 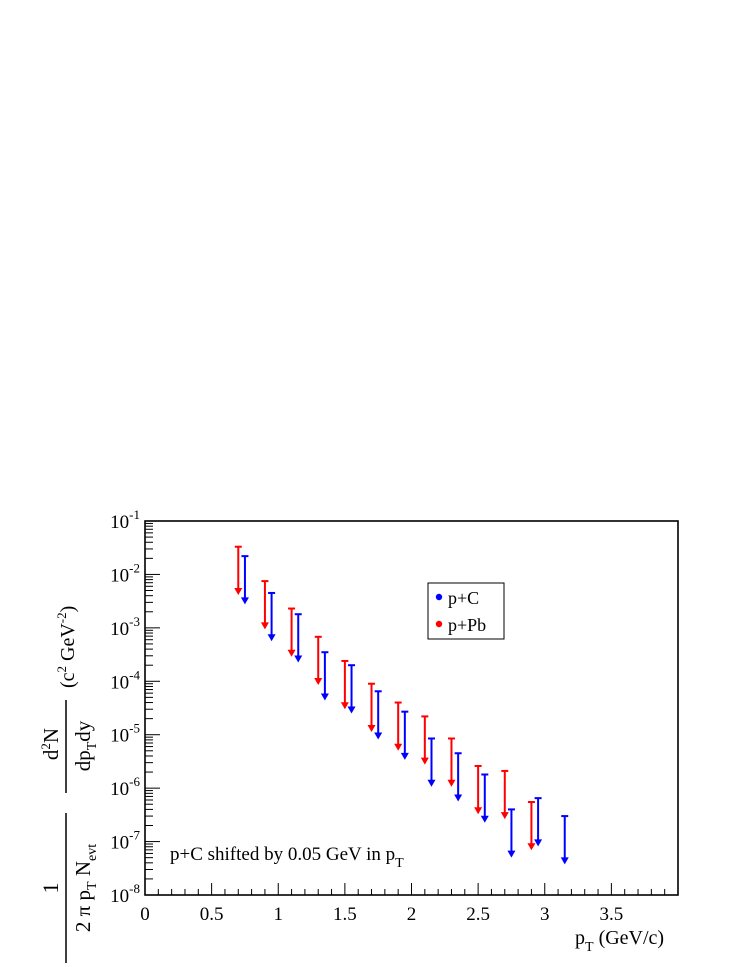 I want to click on x-tick-label: 3.5, so click(x=612, y=914).